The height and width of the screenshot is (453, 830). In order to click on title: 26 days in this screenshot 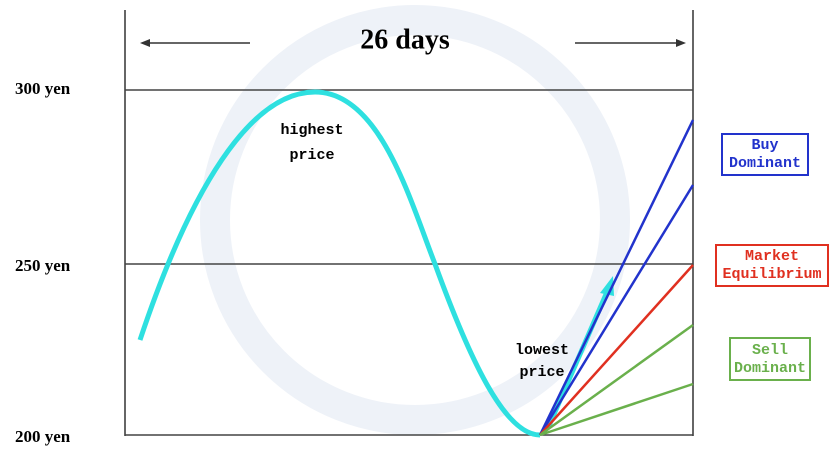, I will do `click(405, 39)`.